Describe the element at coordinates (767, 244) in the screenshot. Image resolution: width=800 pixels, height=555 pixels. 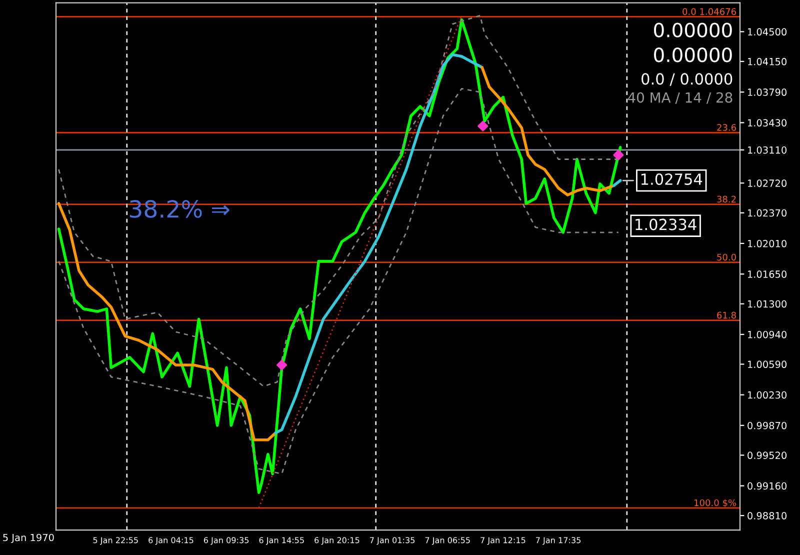
I see `y-tick-label: 1.02010` at that location.